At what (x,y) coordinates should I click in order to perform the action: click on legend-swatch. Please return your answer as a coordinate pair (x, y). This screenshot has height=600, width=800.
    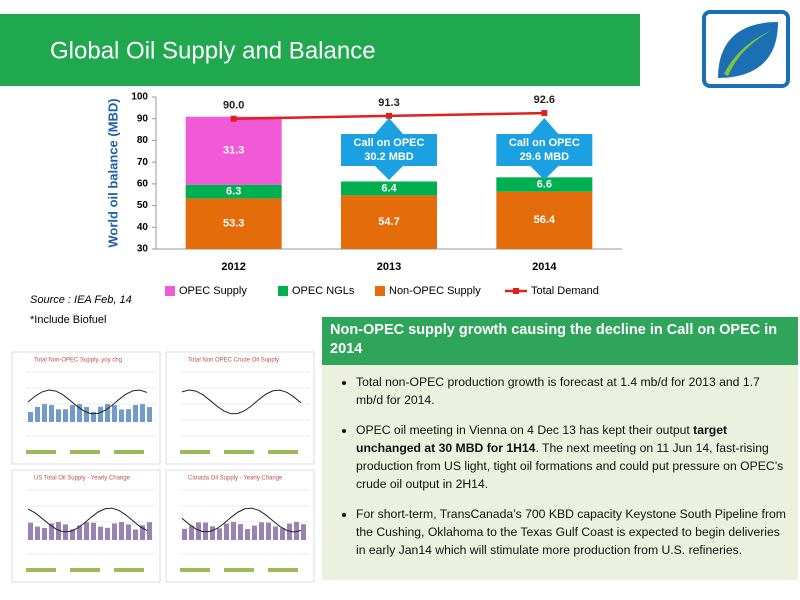
    Looking at the image, I should click on (170, 291).